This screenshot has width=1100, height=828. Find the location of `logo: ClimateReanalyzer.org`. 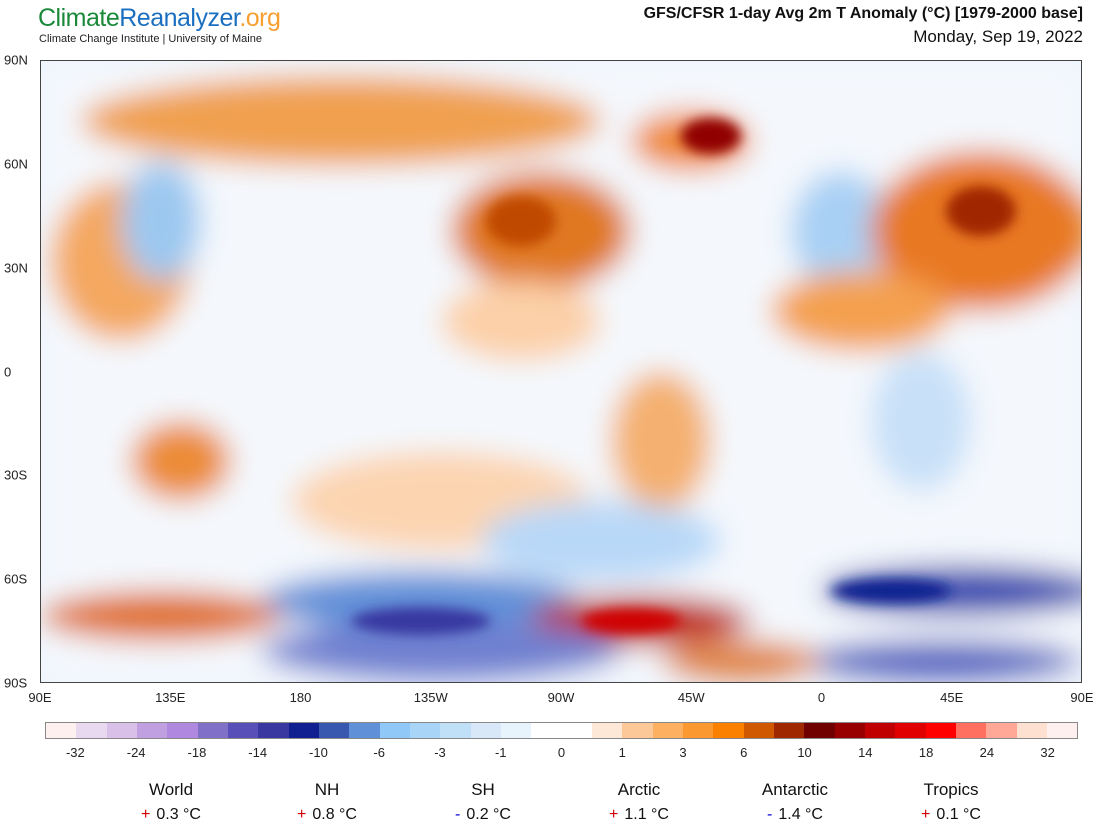

logo: ClimateReanalyzer.org is located at coordinates (159, 18).